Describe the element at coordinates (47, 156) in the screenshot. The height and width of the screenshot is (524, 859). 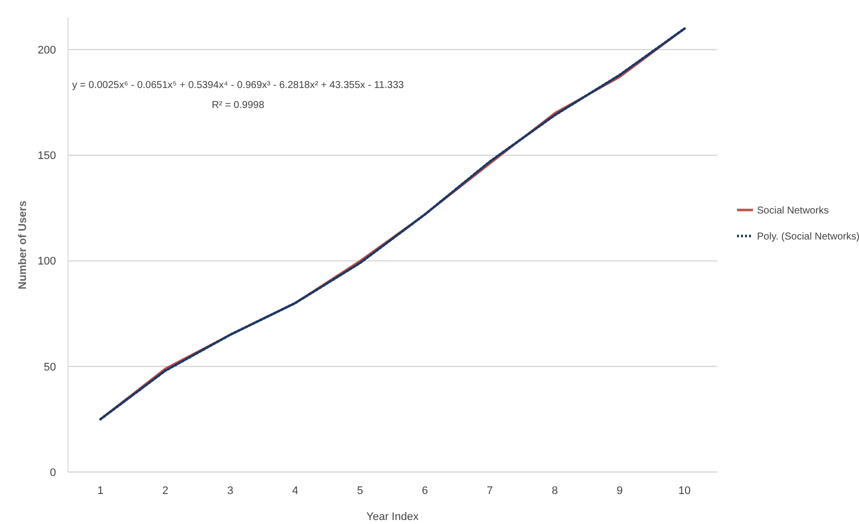
I see `y-tick-label: 150` at that location.